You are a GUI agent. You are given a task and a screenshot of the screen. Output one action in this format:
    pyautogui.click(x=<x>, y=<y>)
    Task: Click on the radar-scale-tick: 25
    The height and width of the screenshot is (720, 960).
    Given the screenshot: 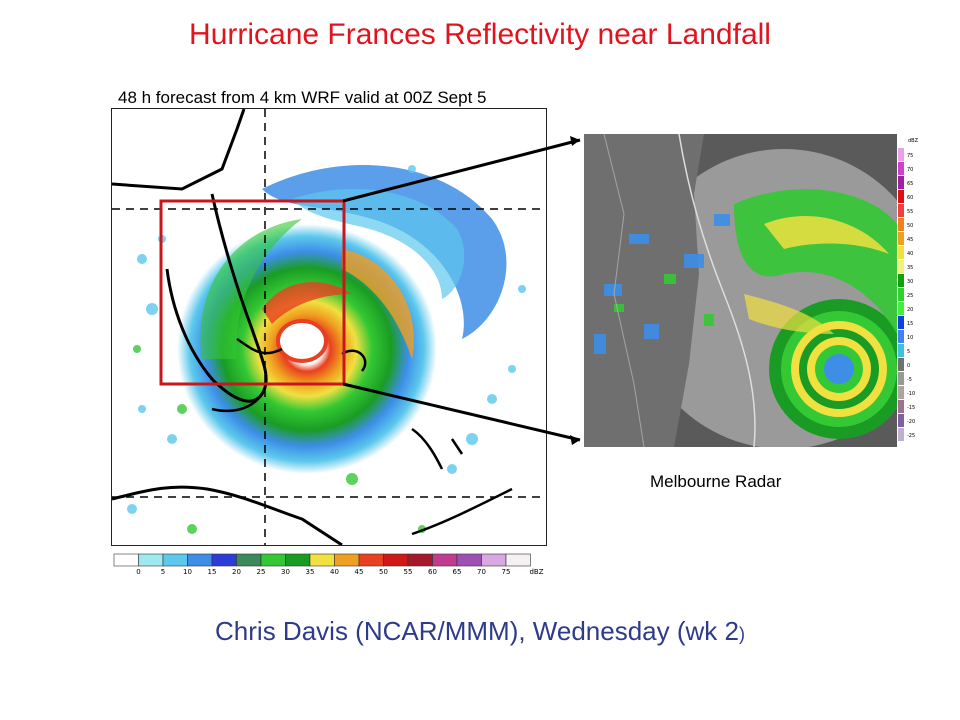 What is the action you would take?
    pyautogui.click(x=910, y=296)
    